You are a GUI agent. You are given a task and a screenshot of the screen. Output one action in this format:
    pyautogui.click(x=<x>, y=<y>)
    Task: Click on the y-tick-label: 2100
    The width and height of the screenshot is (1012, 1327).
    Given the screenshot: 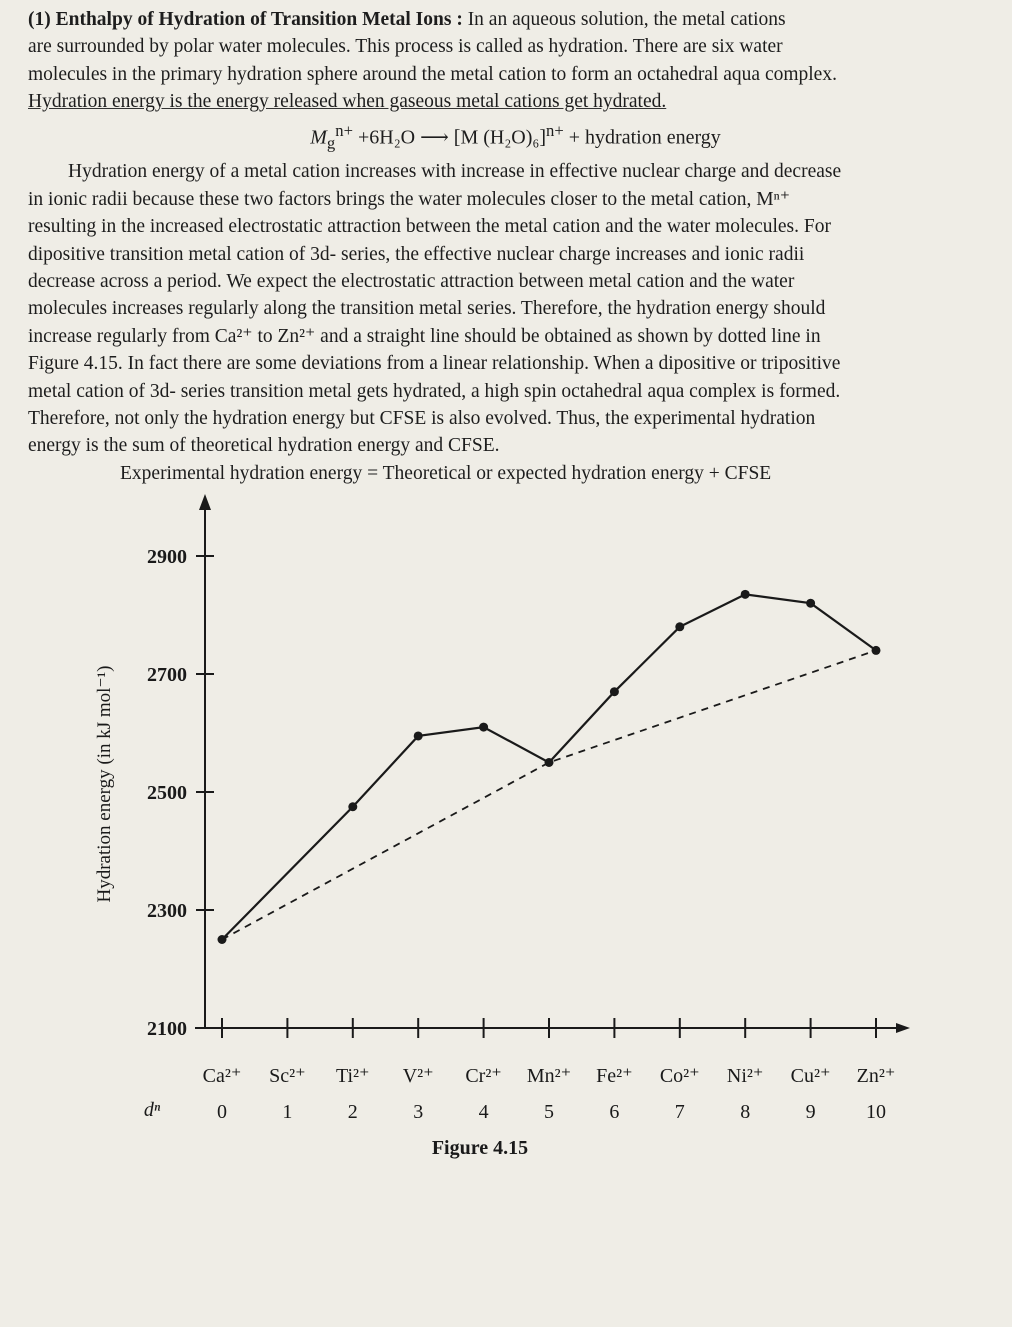 What is the action you would take?
    pyautogui.click(x=167, y=1029)
    